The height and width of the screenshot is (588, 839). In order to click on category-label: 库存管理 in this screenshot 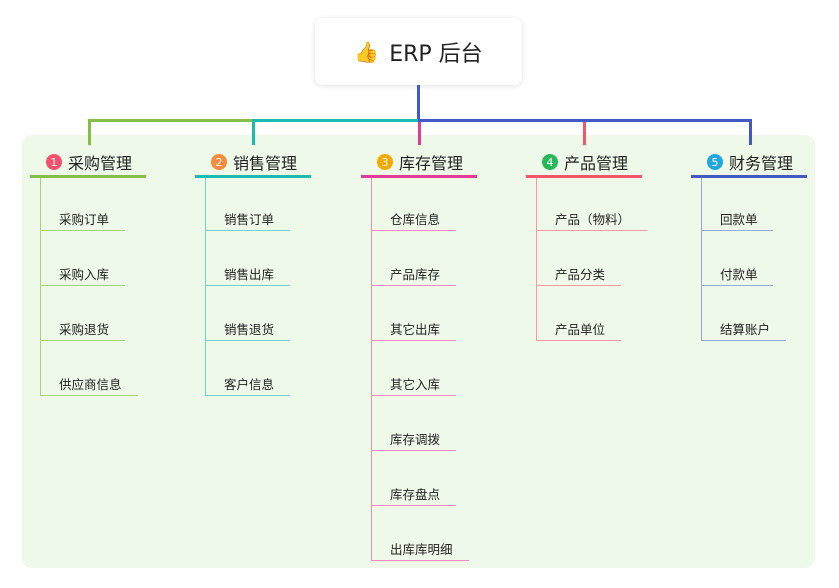, I will do `click(431, 163)`.